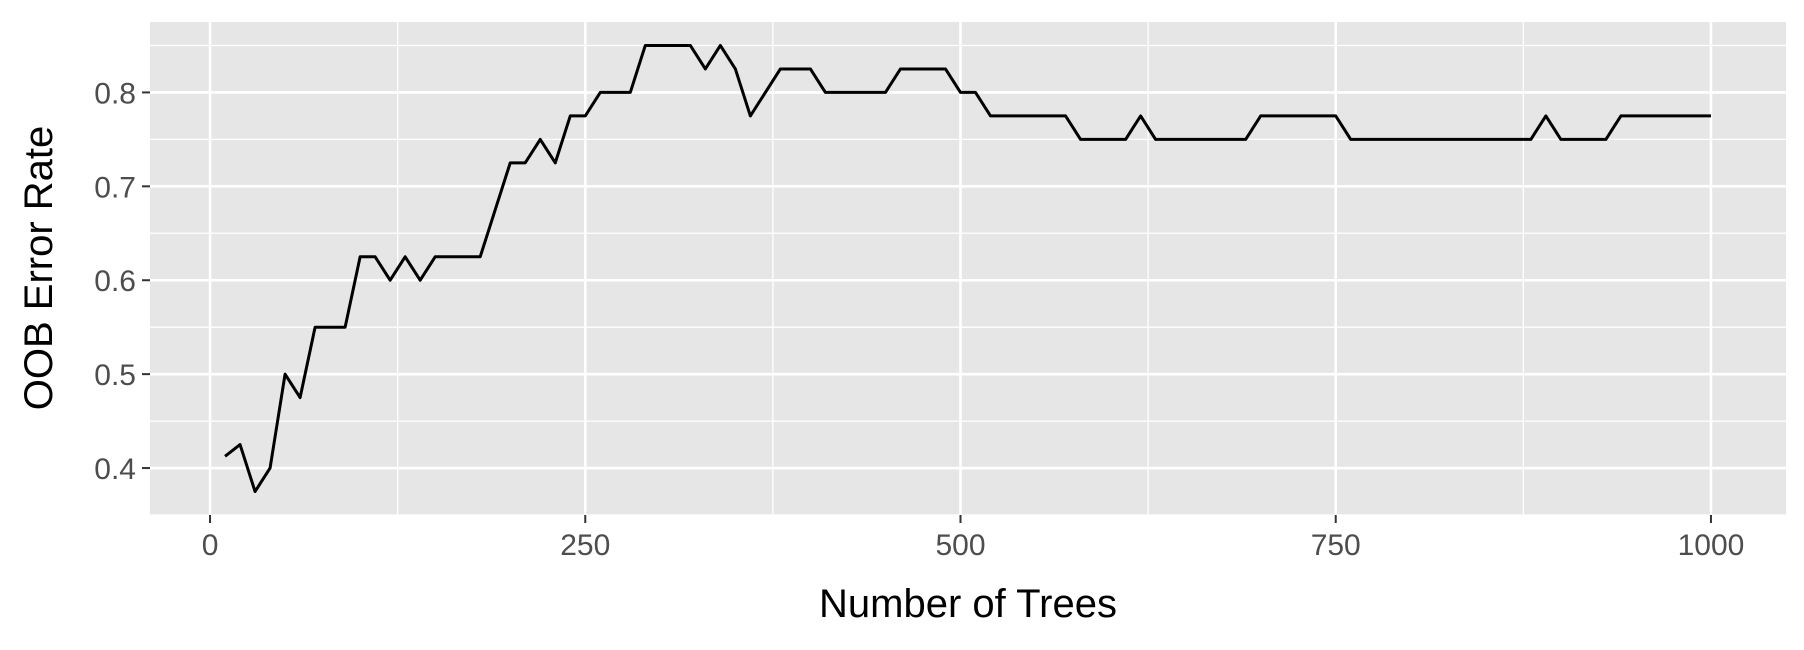 The image size is (1804, 650). I want to click on y-tick-label: 0.4, so click(115, 469).